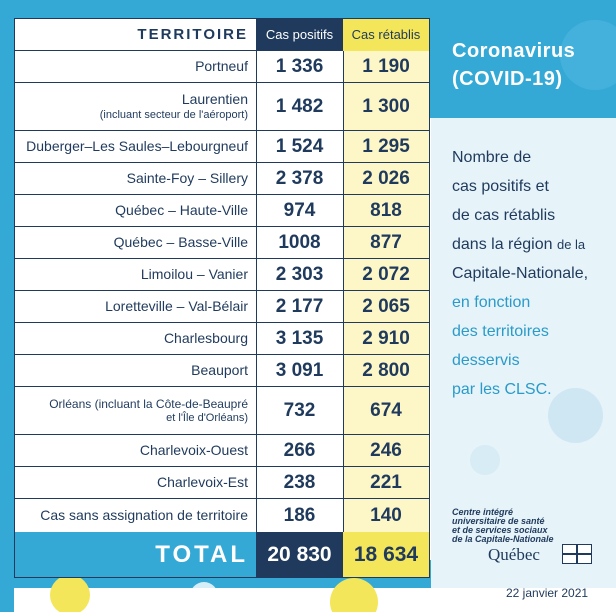 This screenshot has width=616, height=612. I want to click on territory-name: Québec – Basse-Ville, so click(180, 242).